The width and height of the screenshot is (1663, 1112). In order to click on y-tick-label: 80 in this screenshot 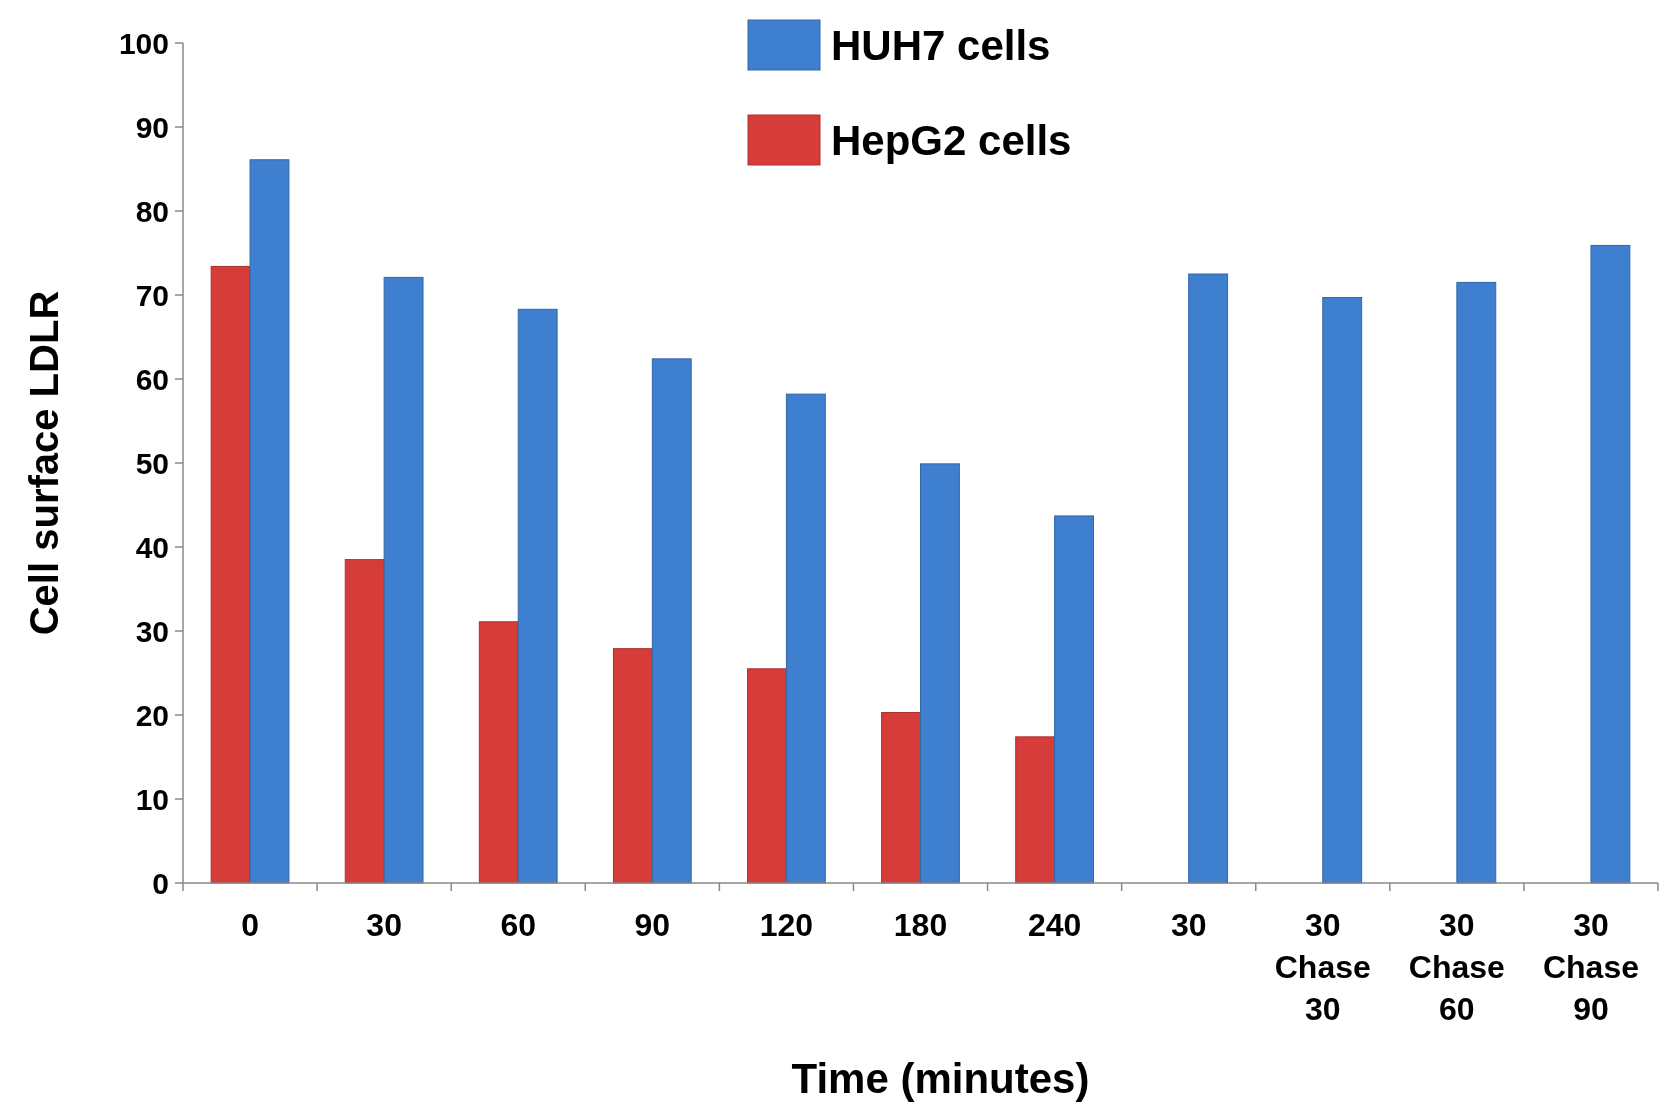, I will do `click(152, 211)`.